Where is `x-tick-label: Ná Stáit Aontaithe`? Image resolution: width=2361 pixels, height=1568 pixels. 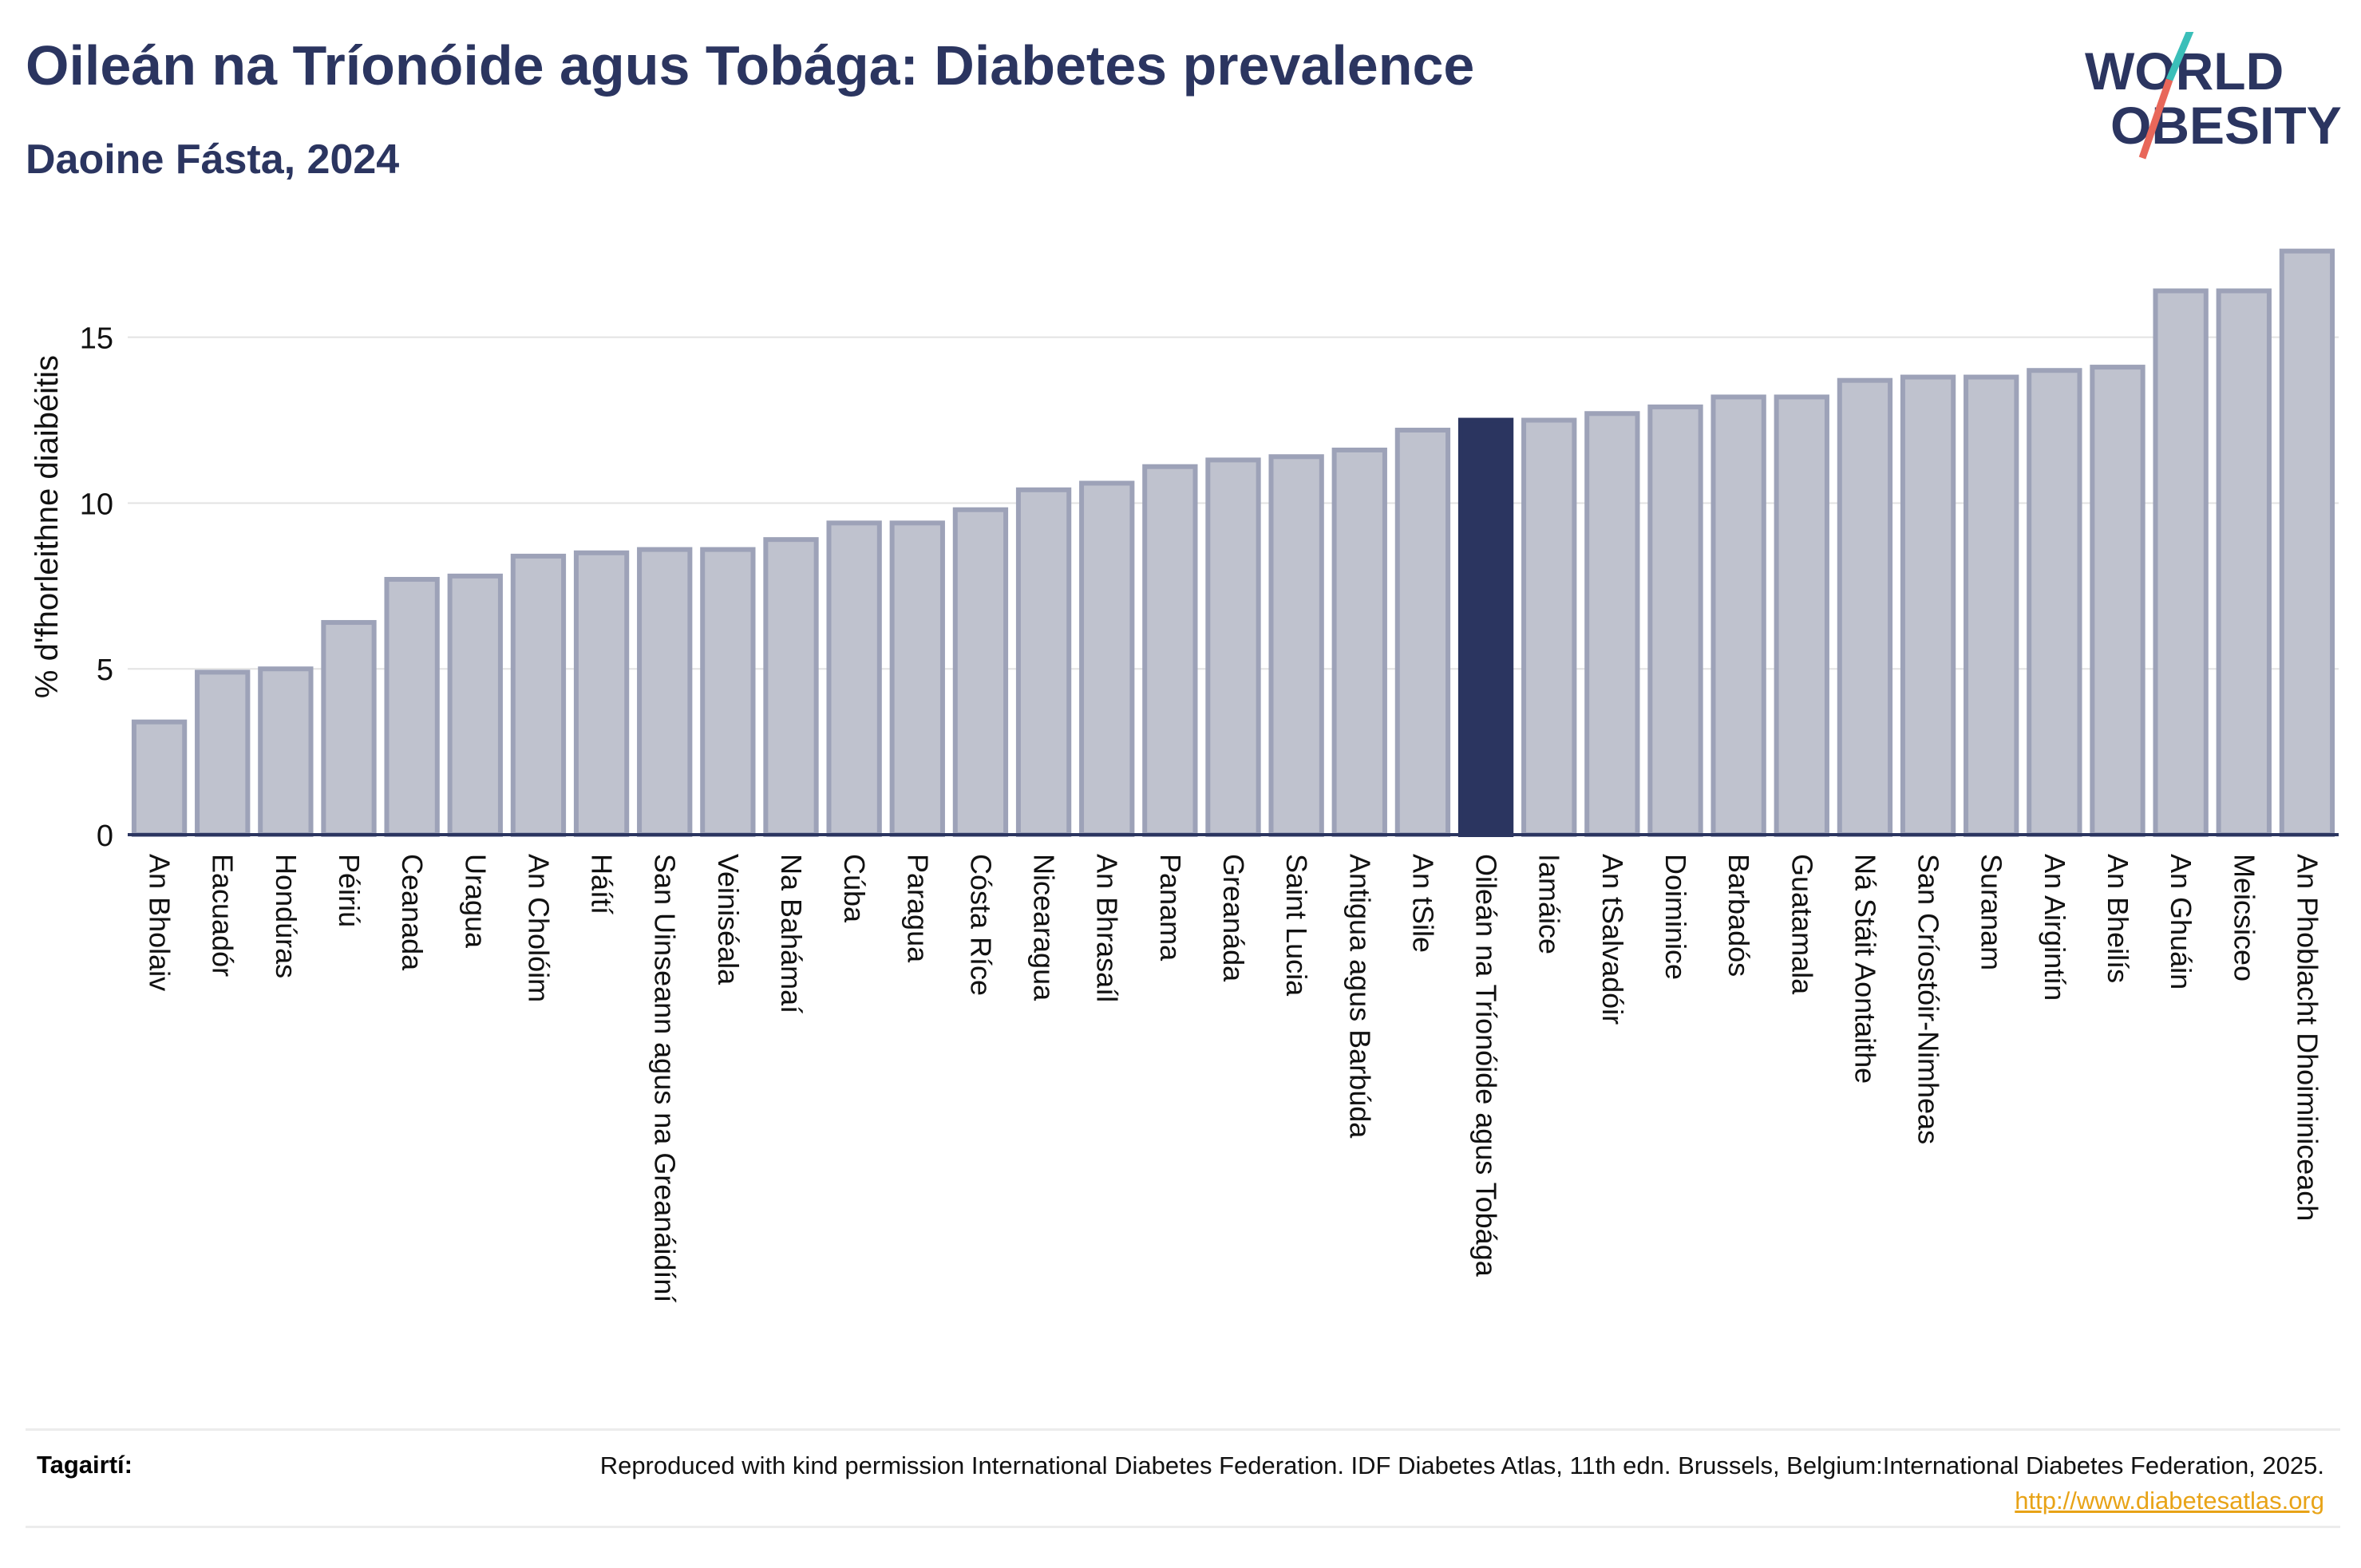
x-tick-label: Ná Stáit Aontaithe is located at coordinates (1865, 969).